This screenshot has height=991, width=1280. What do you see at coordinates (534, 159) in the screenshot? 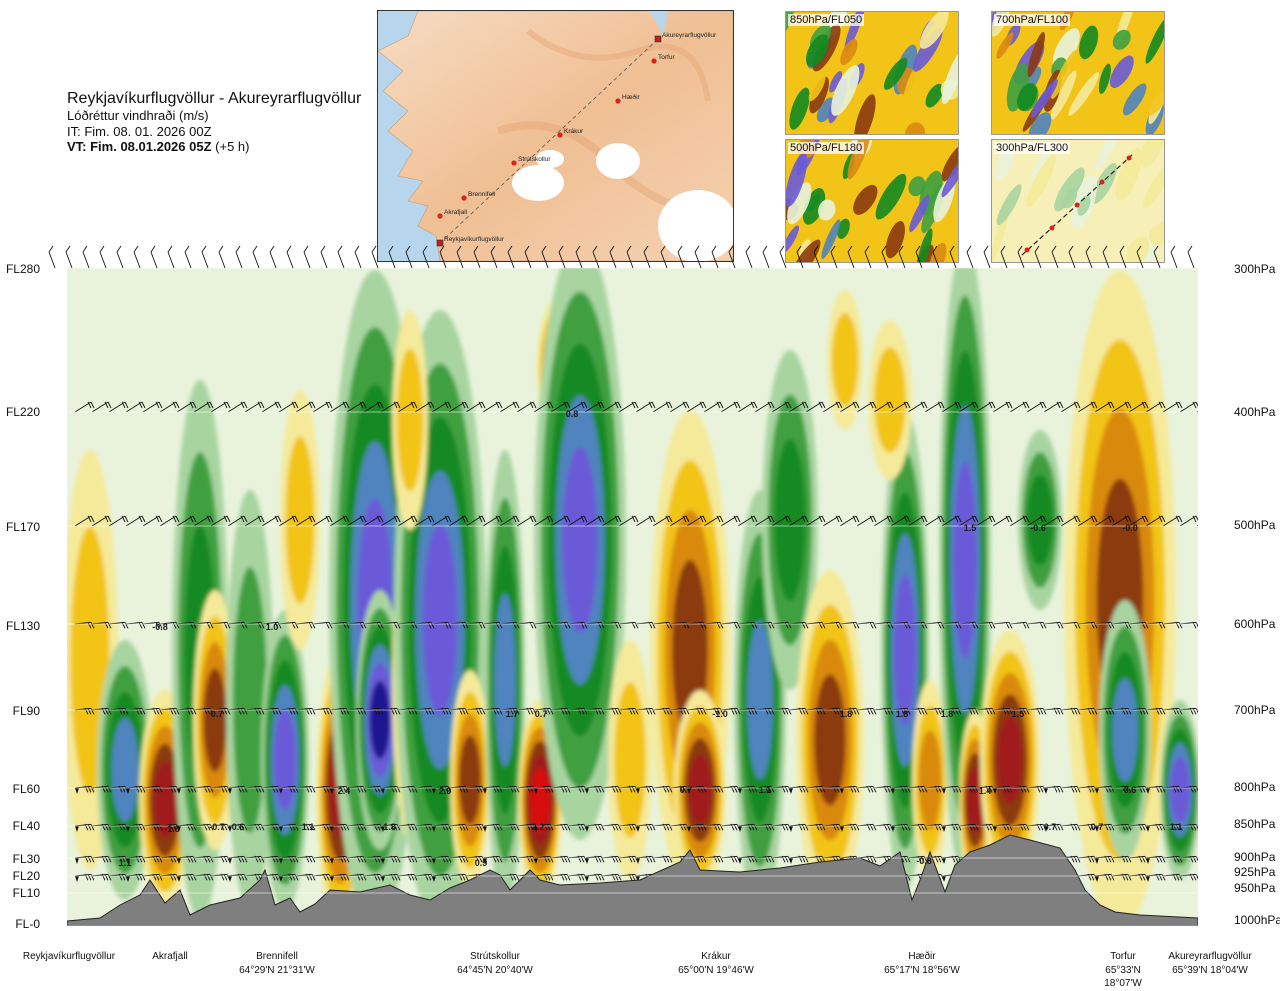
I see `map-waypoint-label: Strútskollur` at bounding box center [534, 159].